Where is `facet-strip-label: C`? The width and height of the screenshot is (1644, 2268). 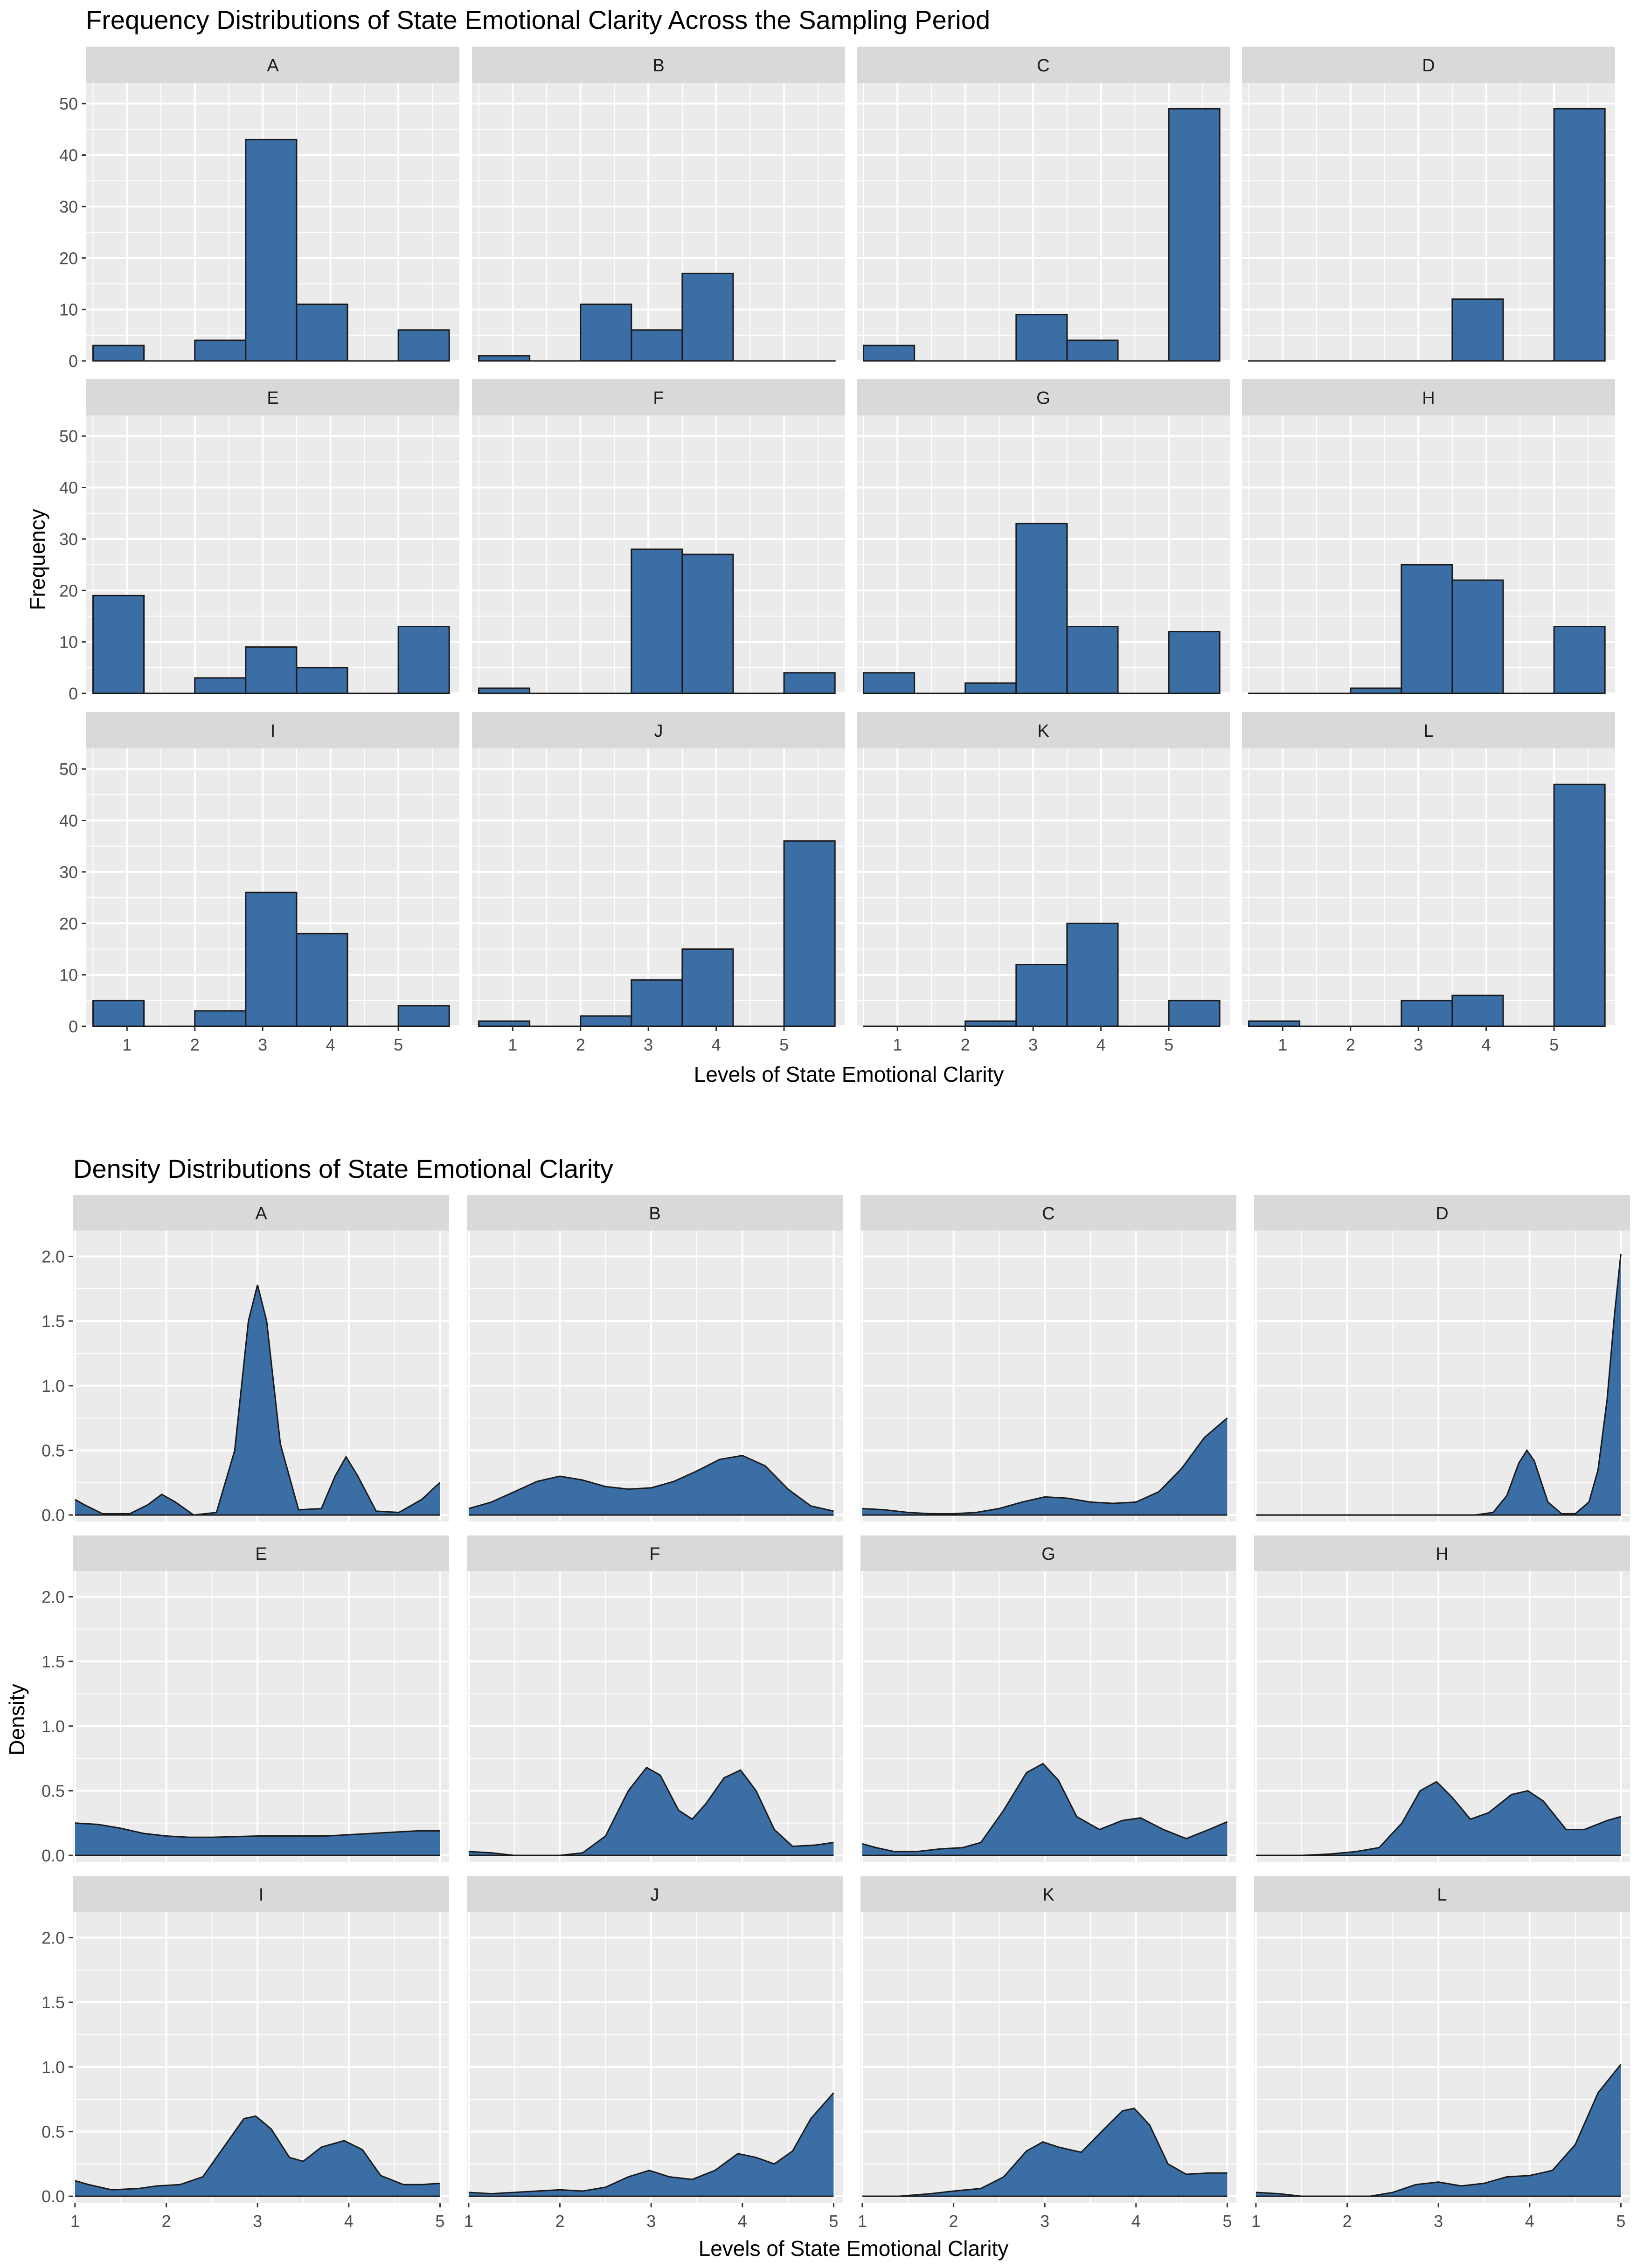
facet-strip-label: C is located at coordinates (1043, 66).